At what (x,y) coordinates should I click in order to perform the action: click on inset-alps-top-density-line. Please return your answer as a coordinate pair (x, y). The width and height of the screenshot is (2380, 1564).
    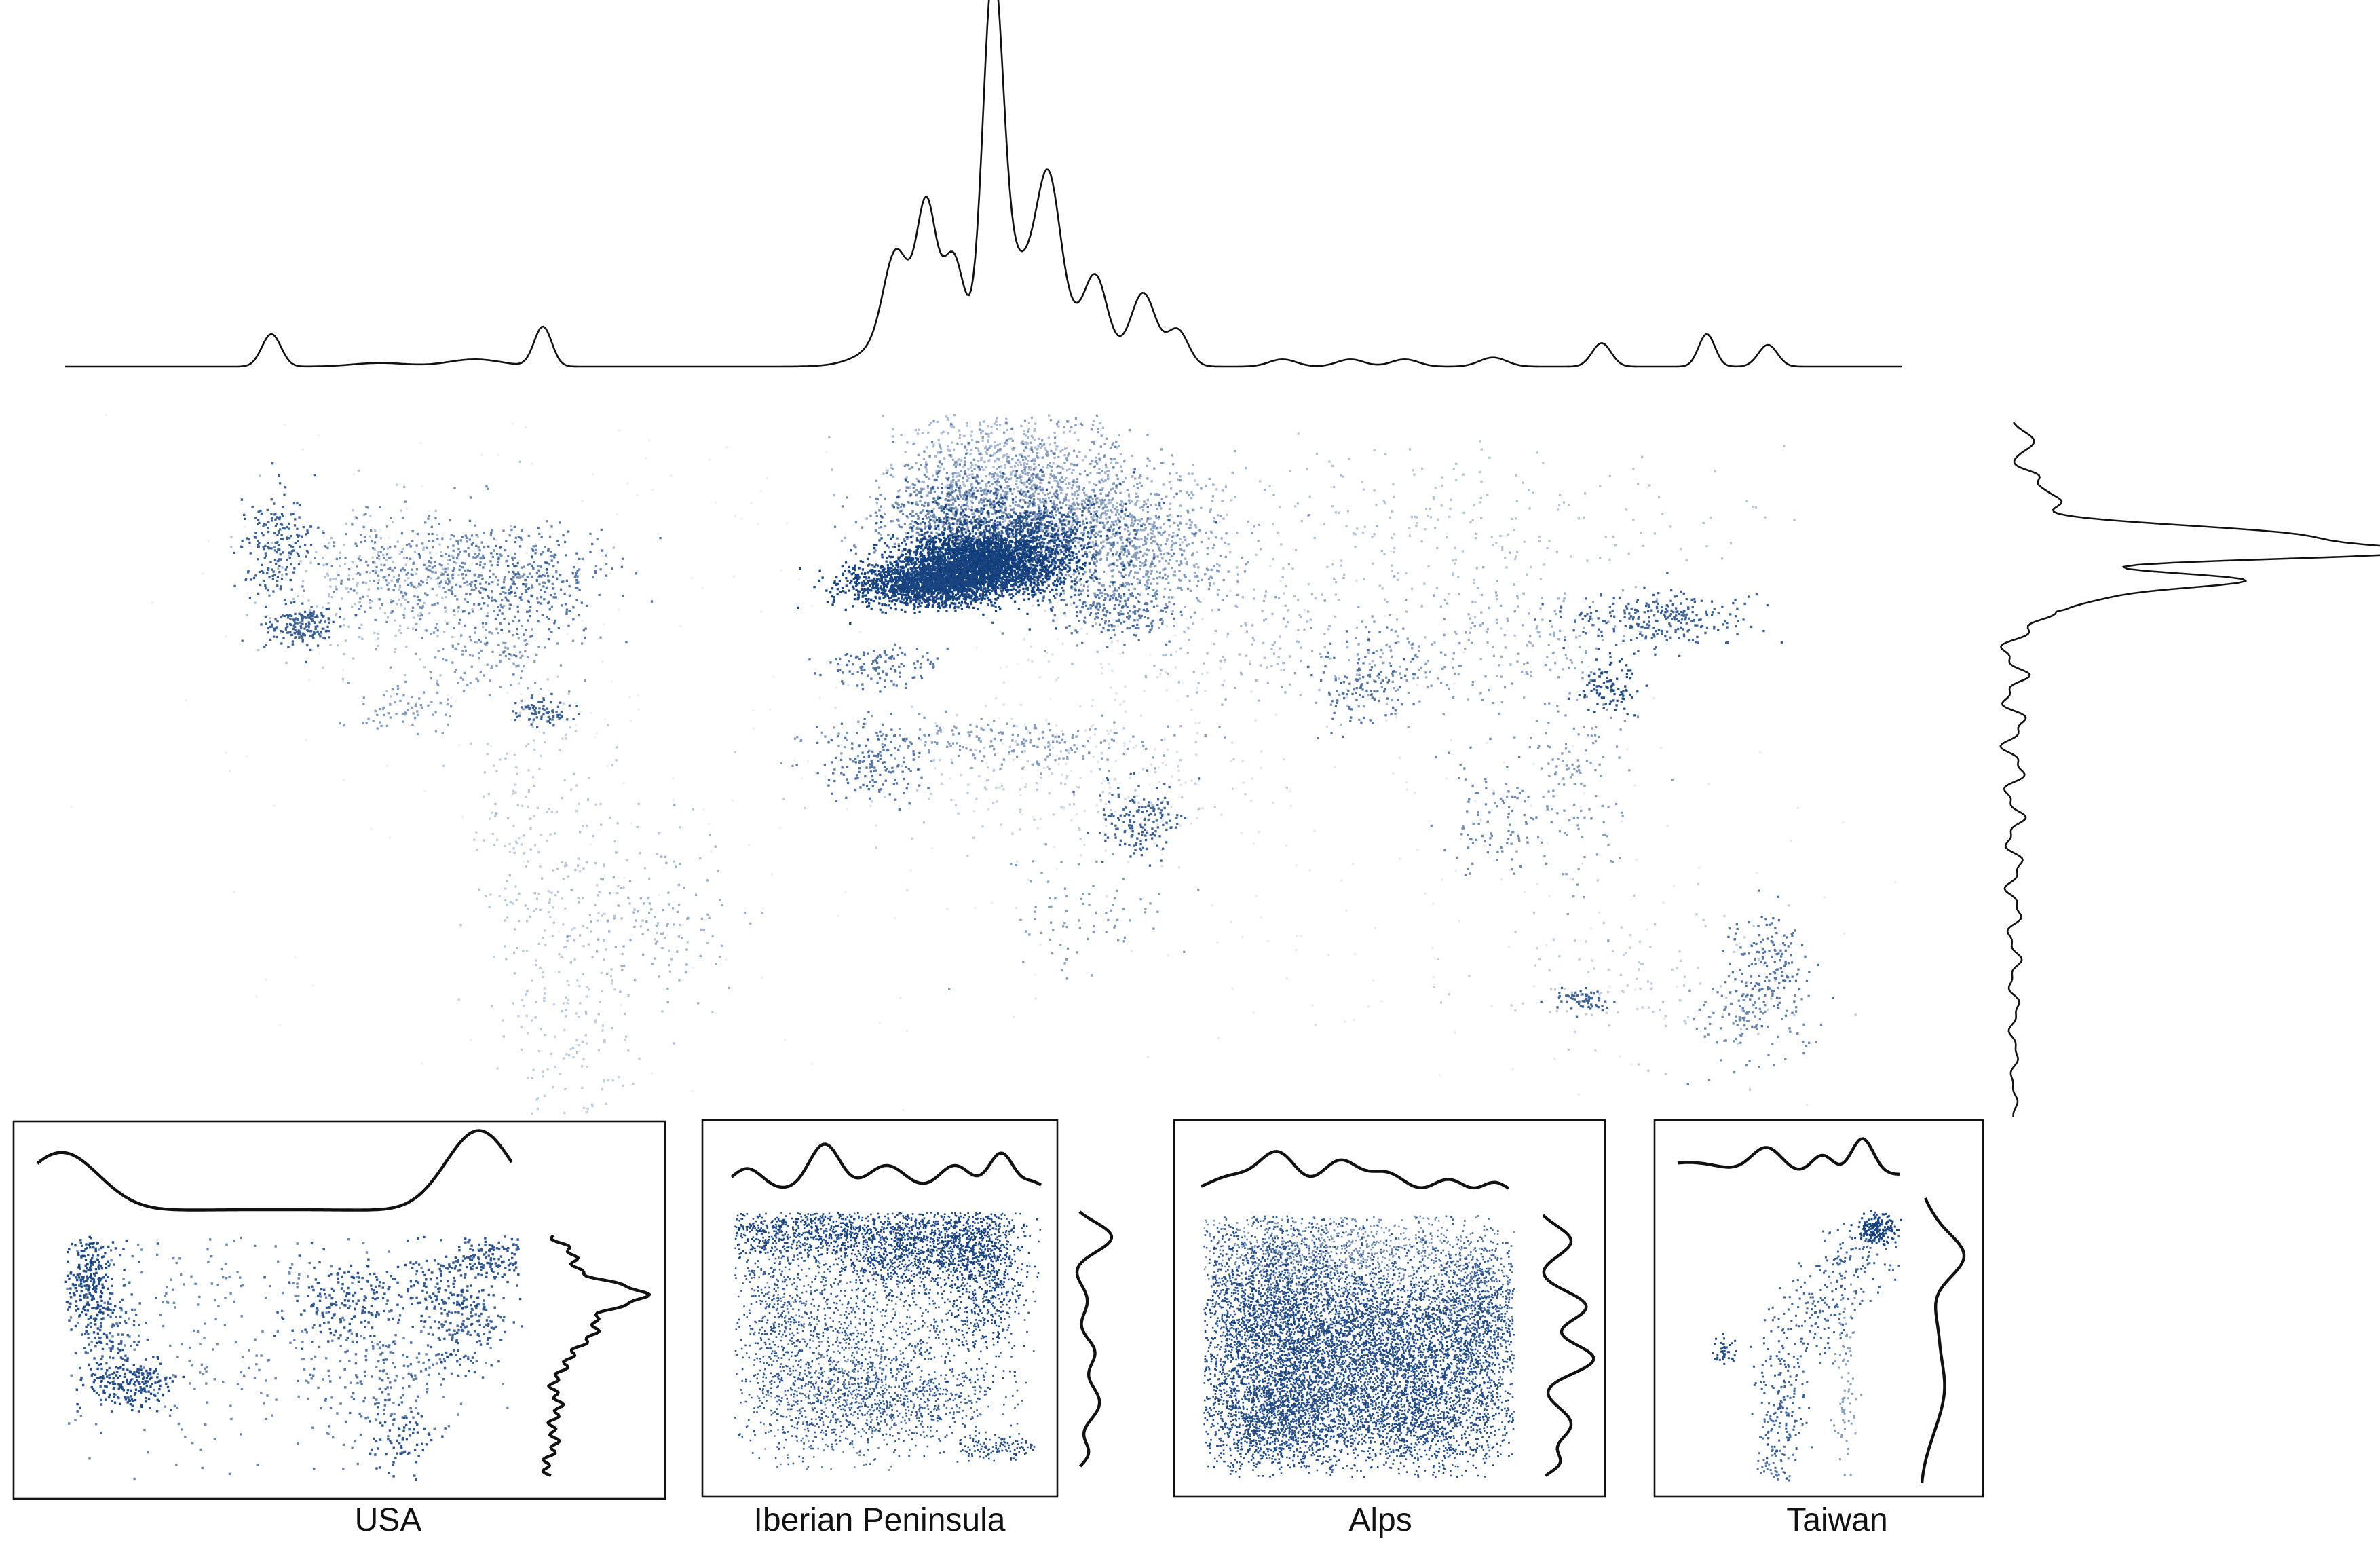
    Looking at the image, I should click on (1355, 1170).